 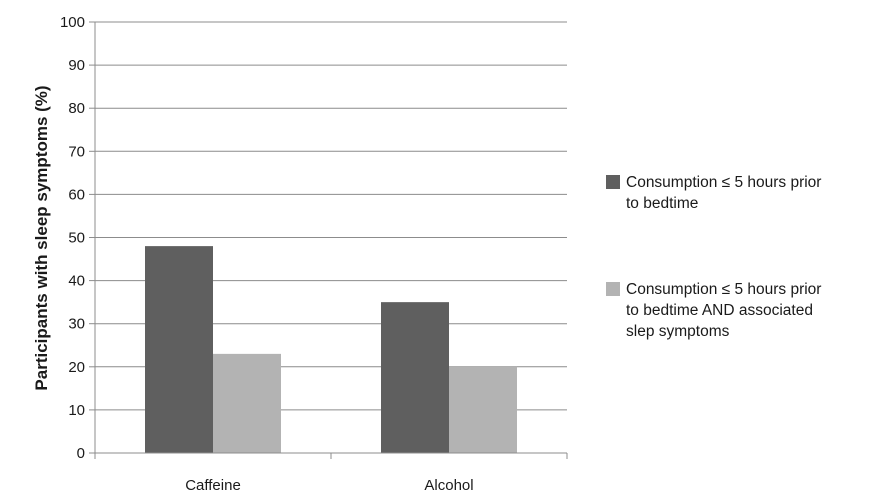 I want to click on y-tick-label: 0, so click(x=81, y=453).